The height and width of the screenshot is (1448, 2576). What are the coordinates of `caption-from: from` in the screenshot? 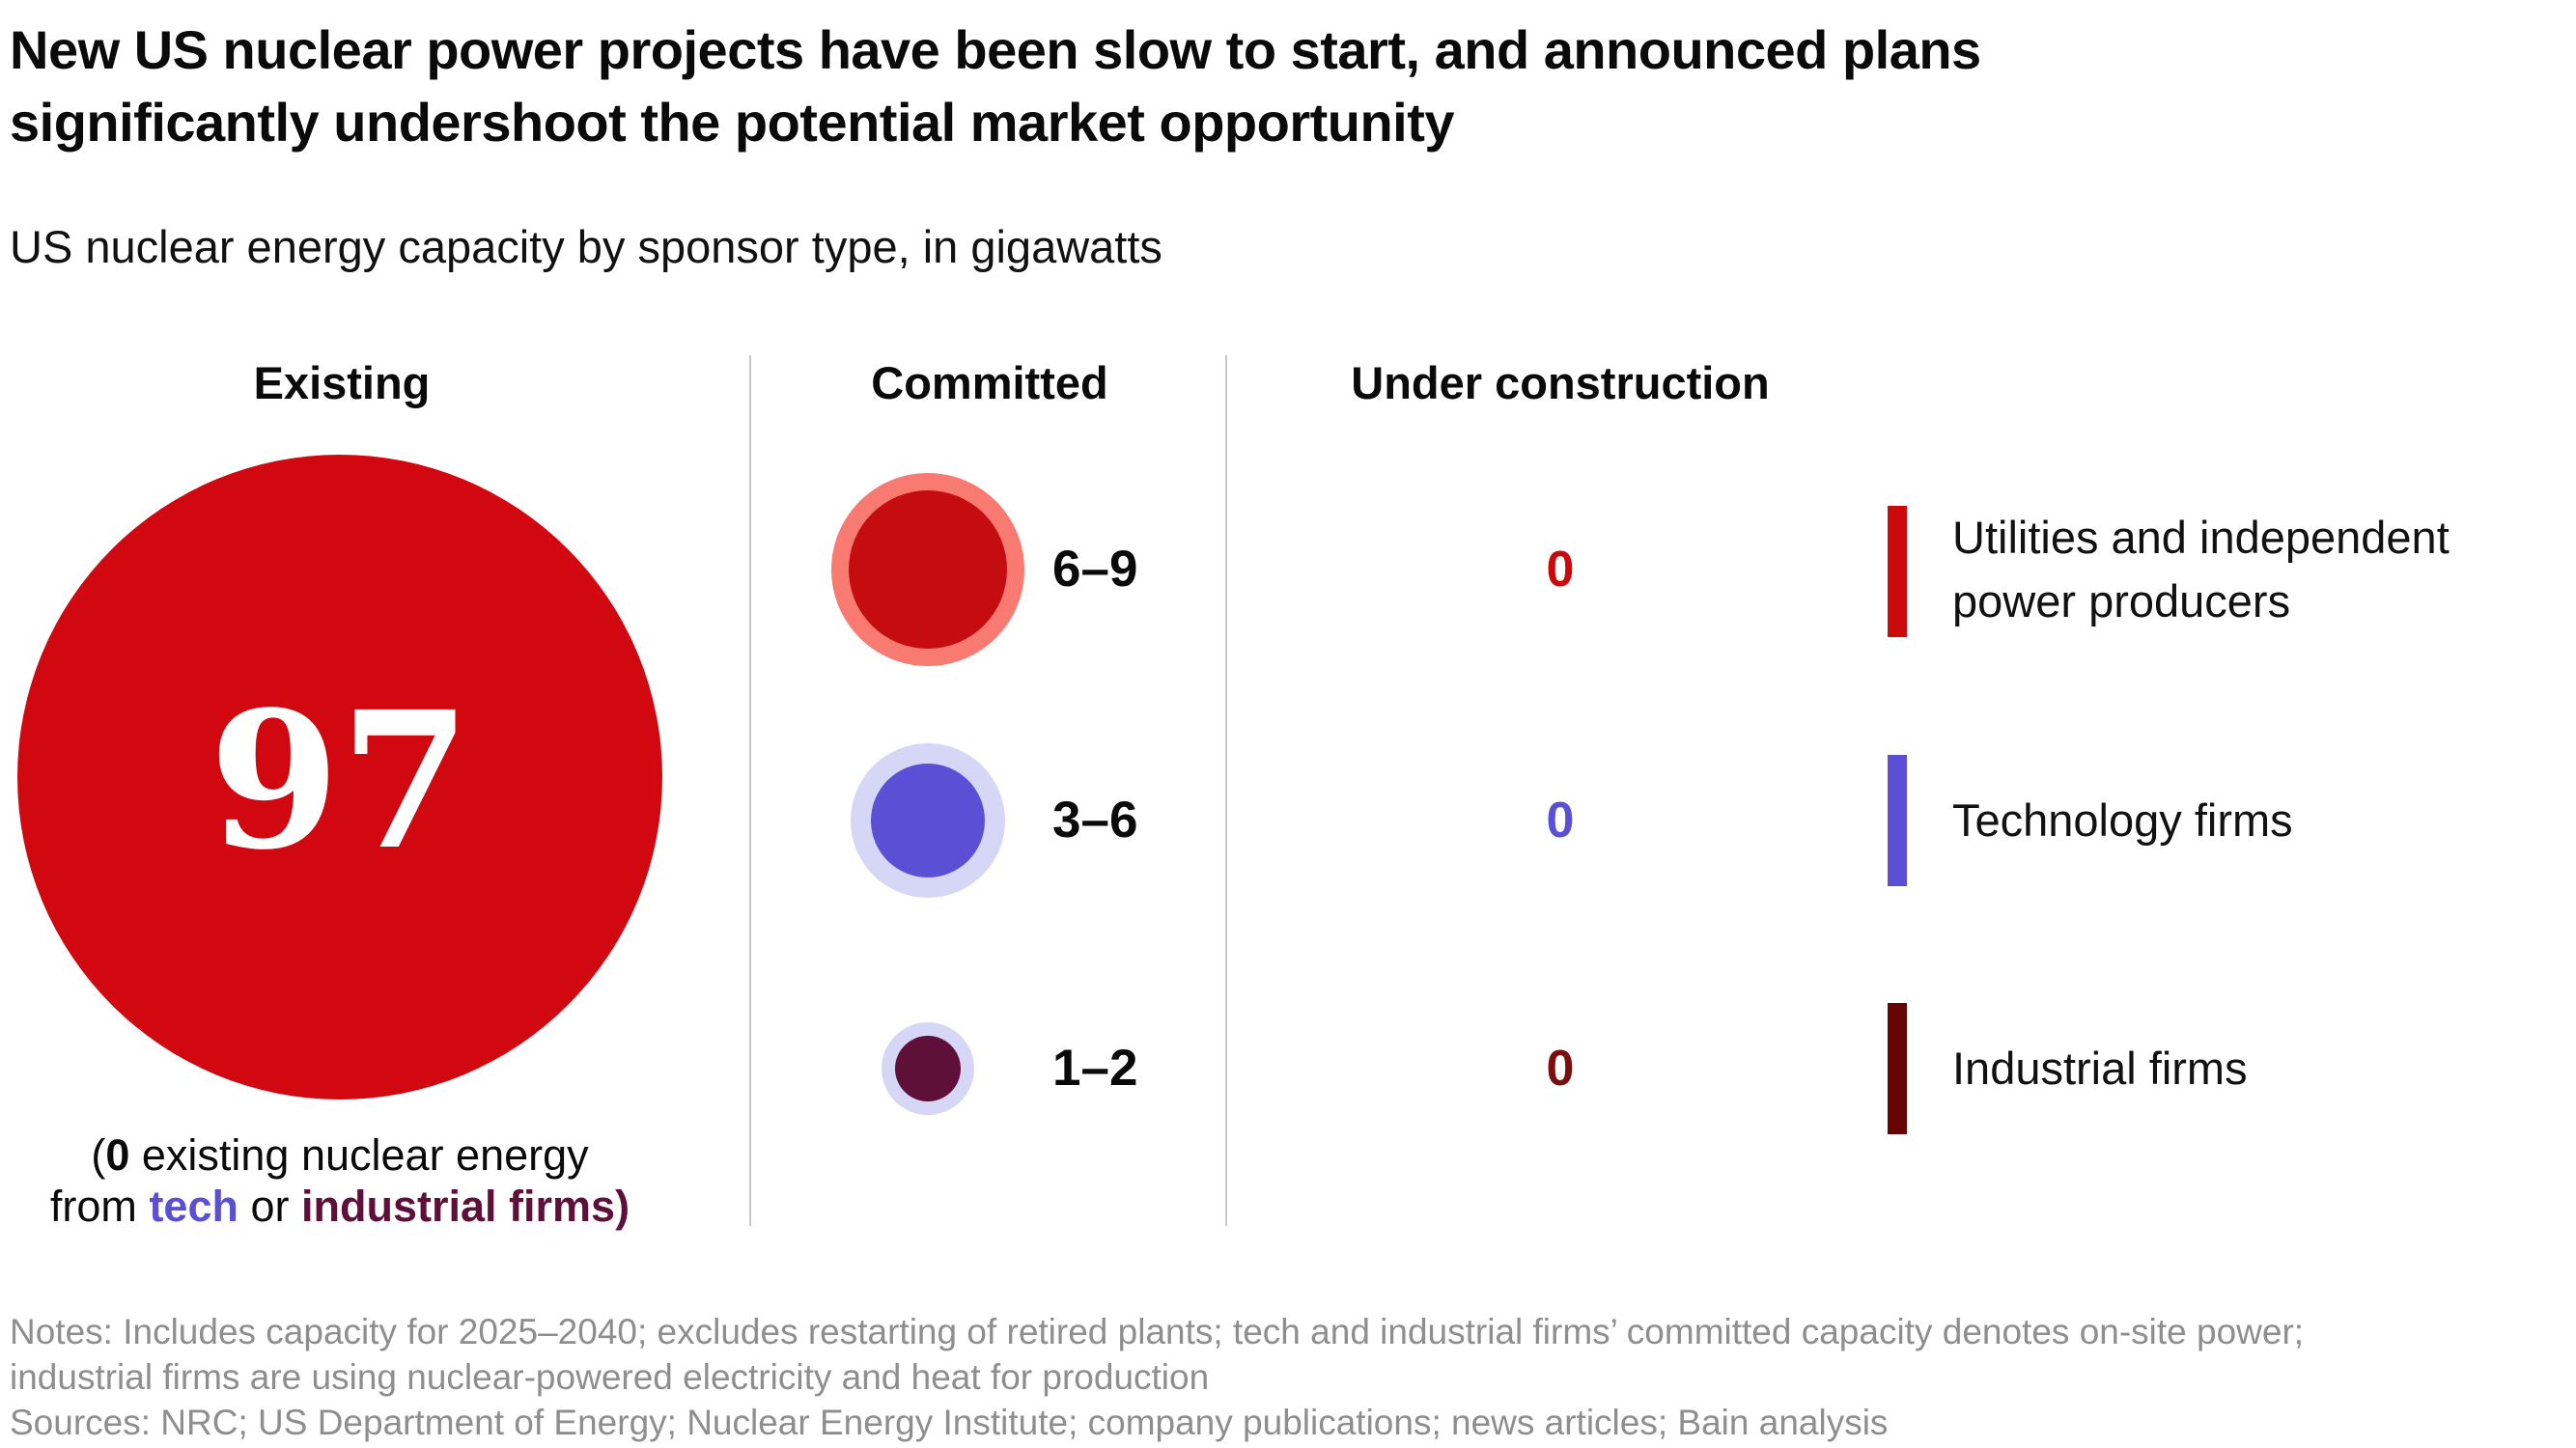 It's located at (100, 1206).